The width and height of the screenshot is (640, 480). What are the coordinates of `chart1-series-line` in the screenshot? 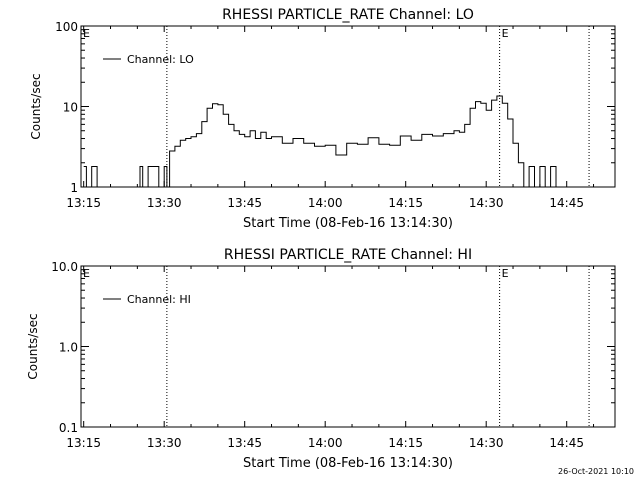 It's located at (320, 141).